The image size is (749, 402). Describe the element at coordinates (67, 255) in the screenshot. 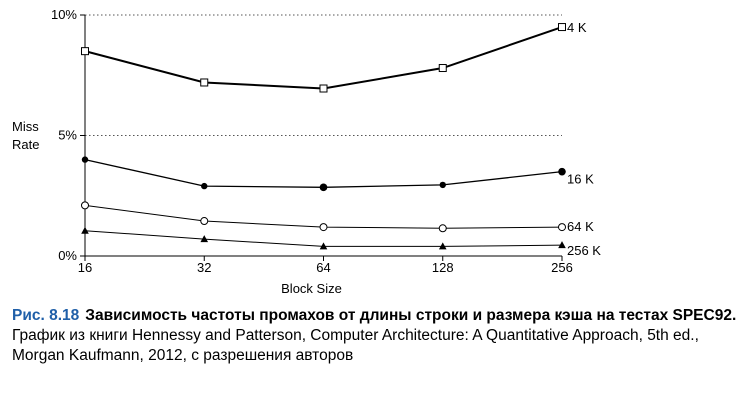

I see `y-tick-label: 0%` at that location.